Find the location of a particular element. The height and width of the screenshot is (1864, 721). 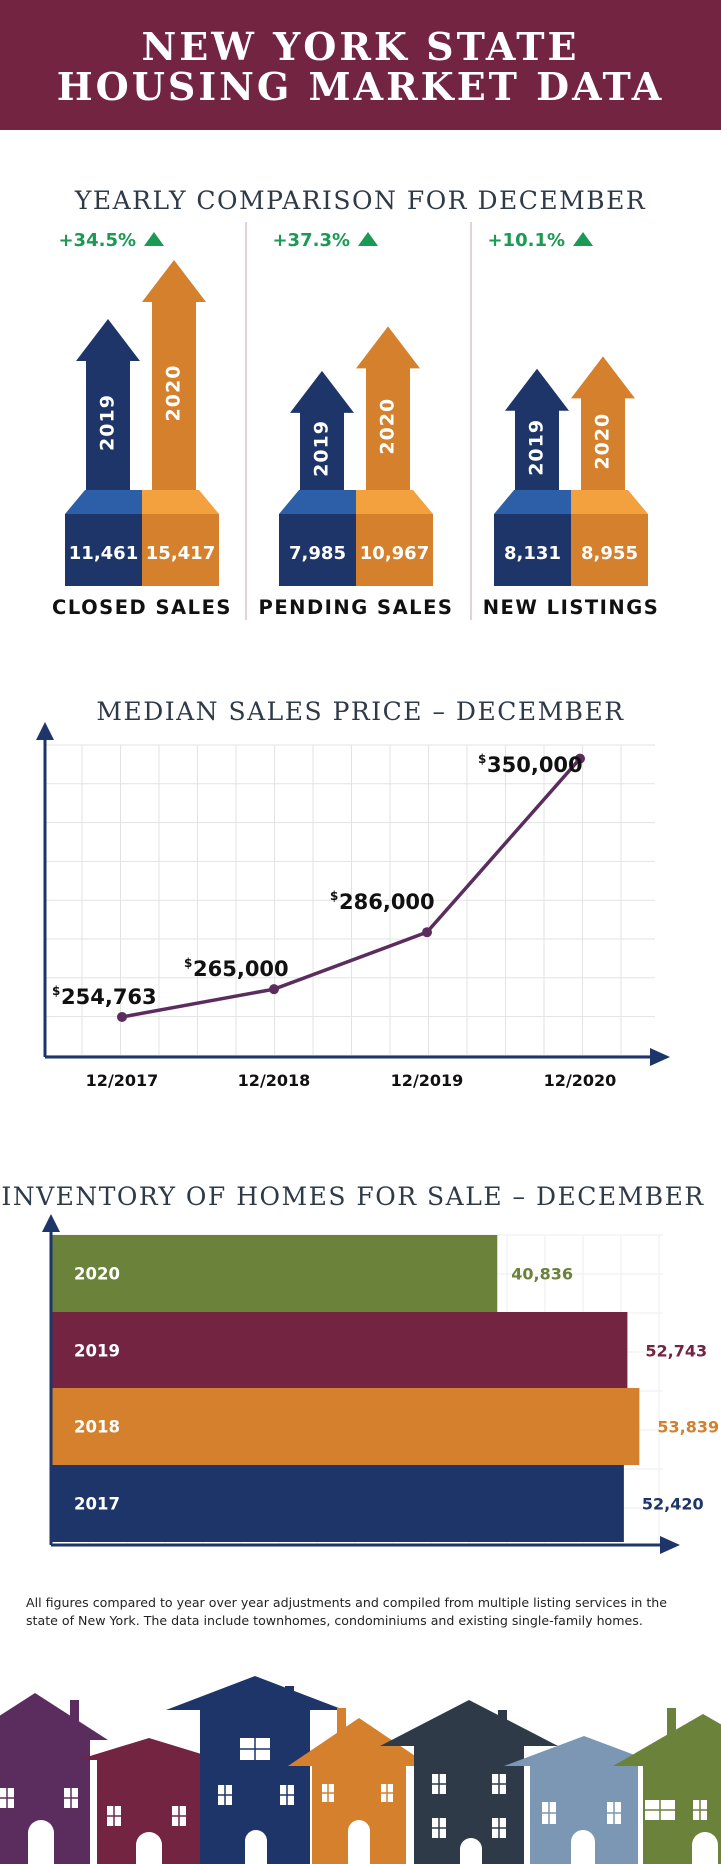

data-label: 286,000 is located at coordinates (387, 902).